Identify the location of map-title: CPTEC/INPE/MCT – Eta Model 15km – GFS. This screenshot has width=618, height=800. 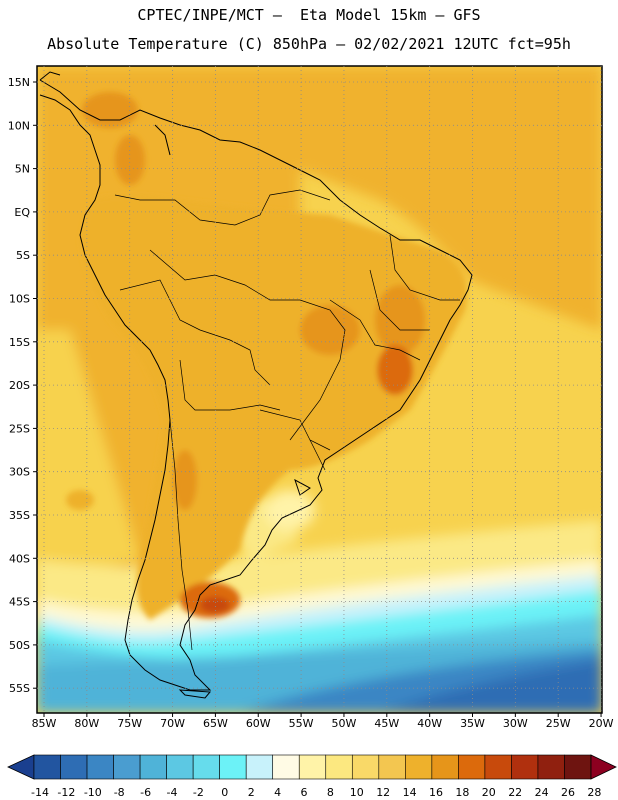
(309, 15).